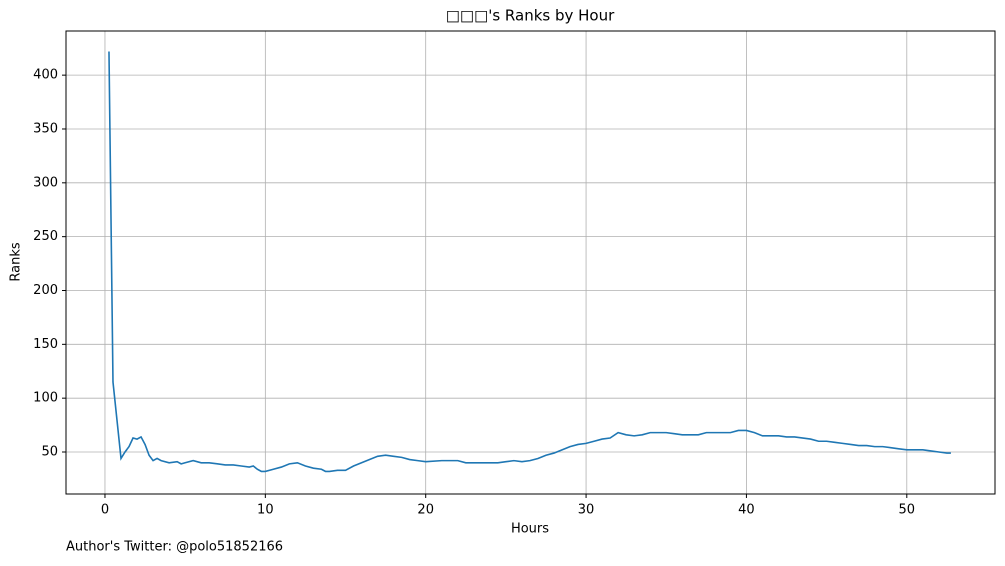 This screenshot has width=1005, height=566. I want to click on x-tick-label: 30, so click(586, 510).